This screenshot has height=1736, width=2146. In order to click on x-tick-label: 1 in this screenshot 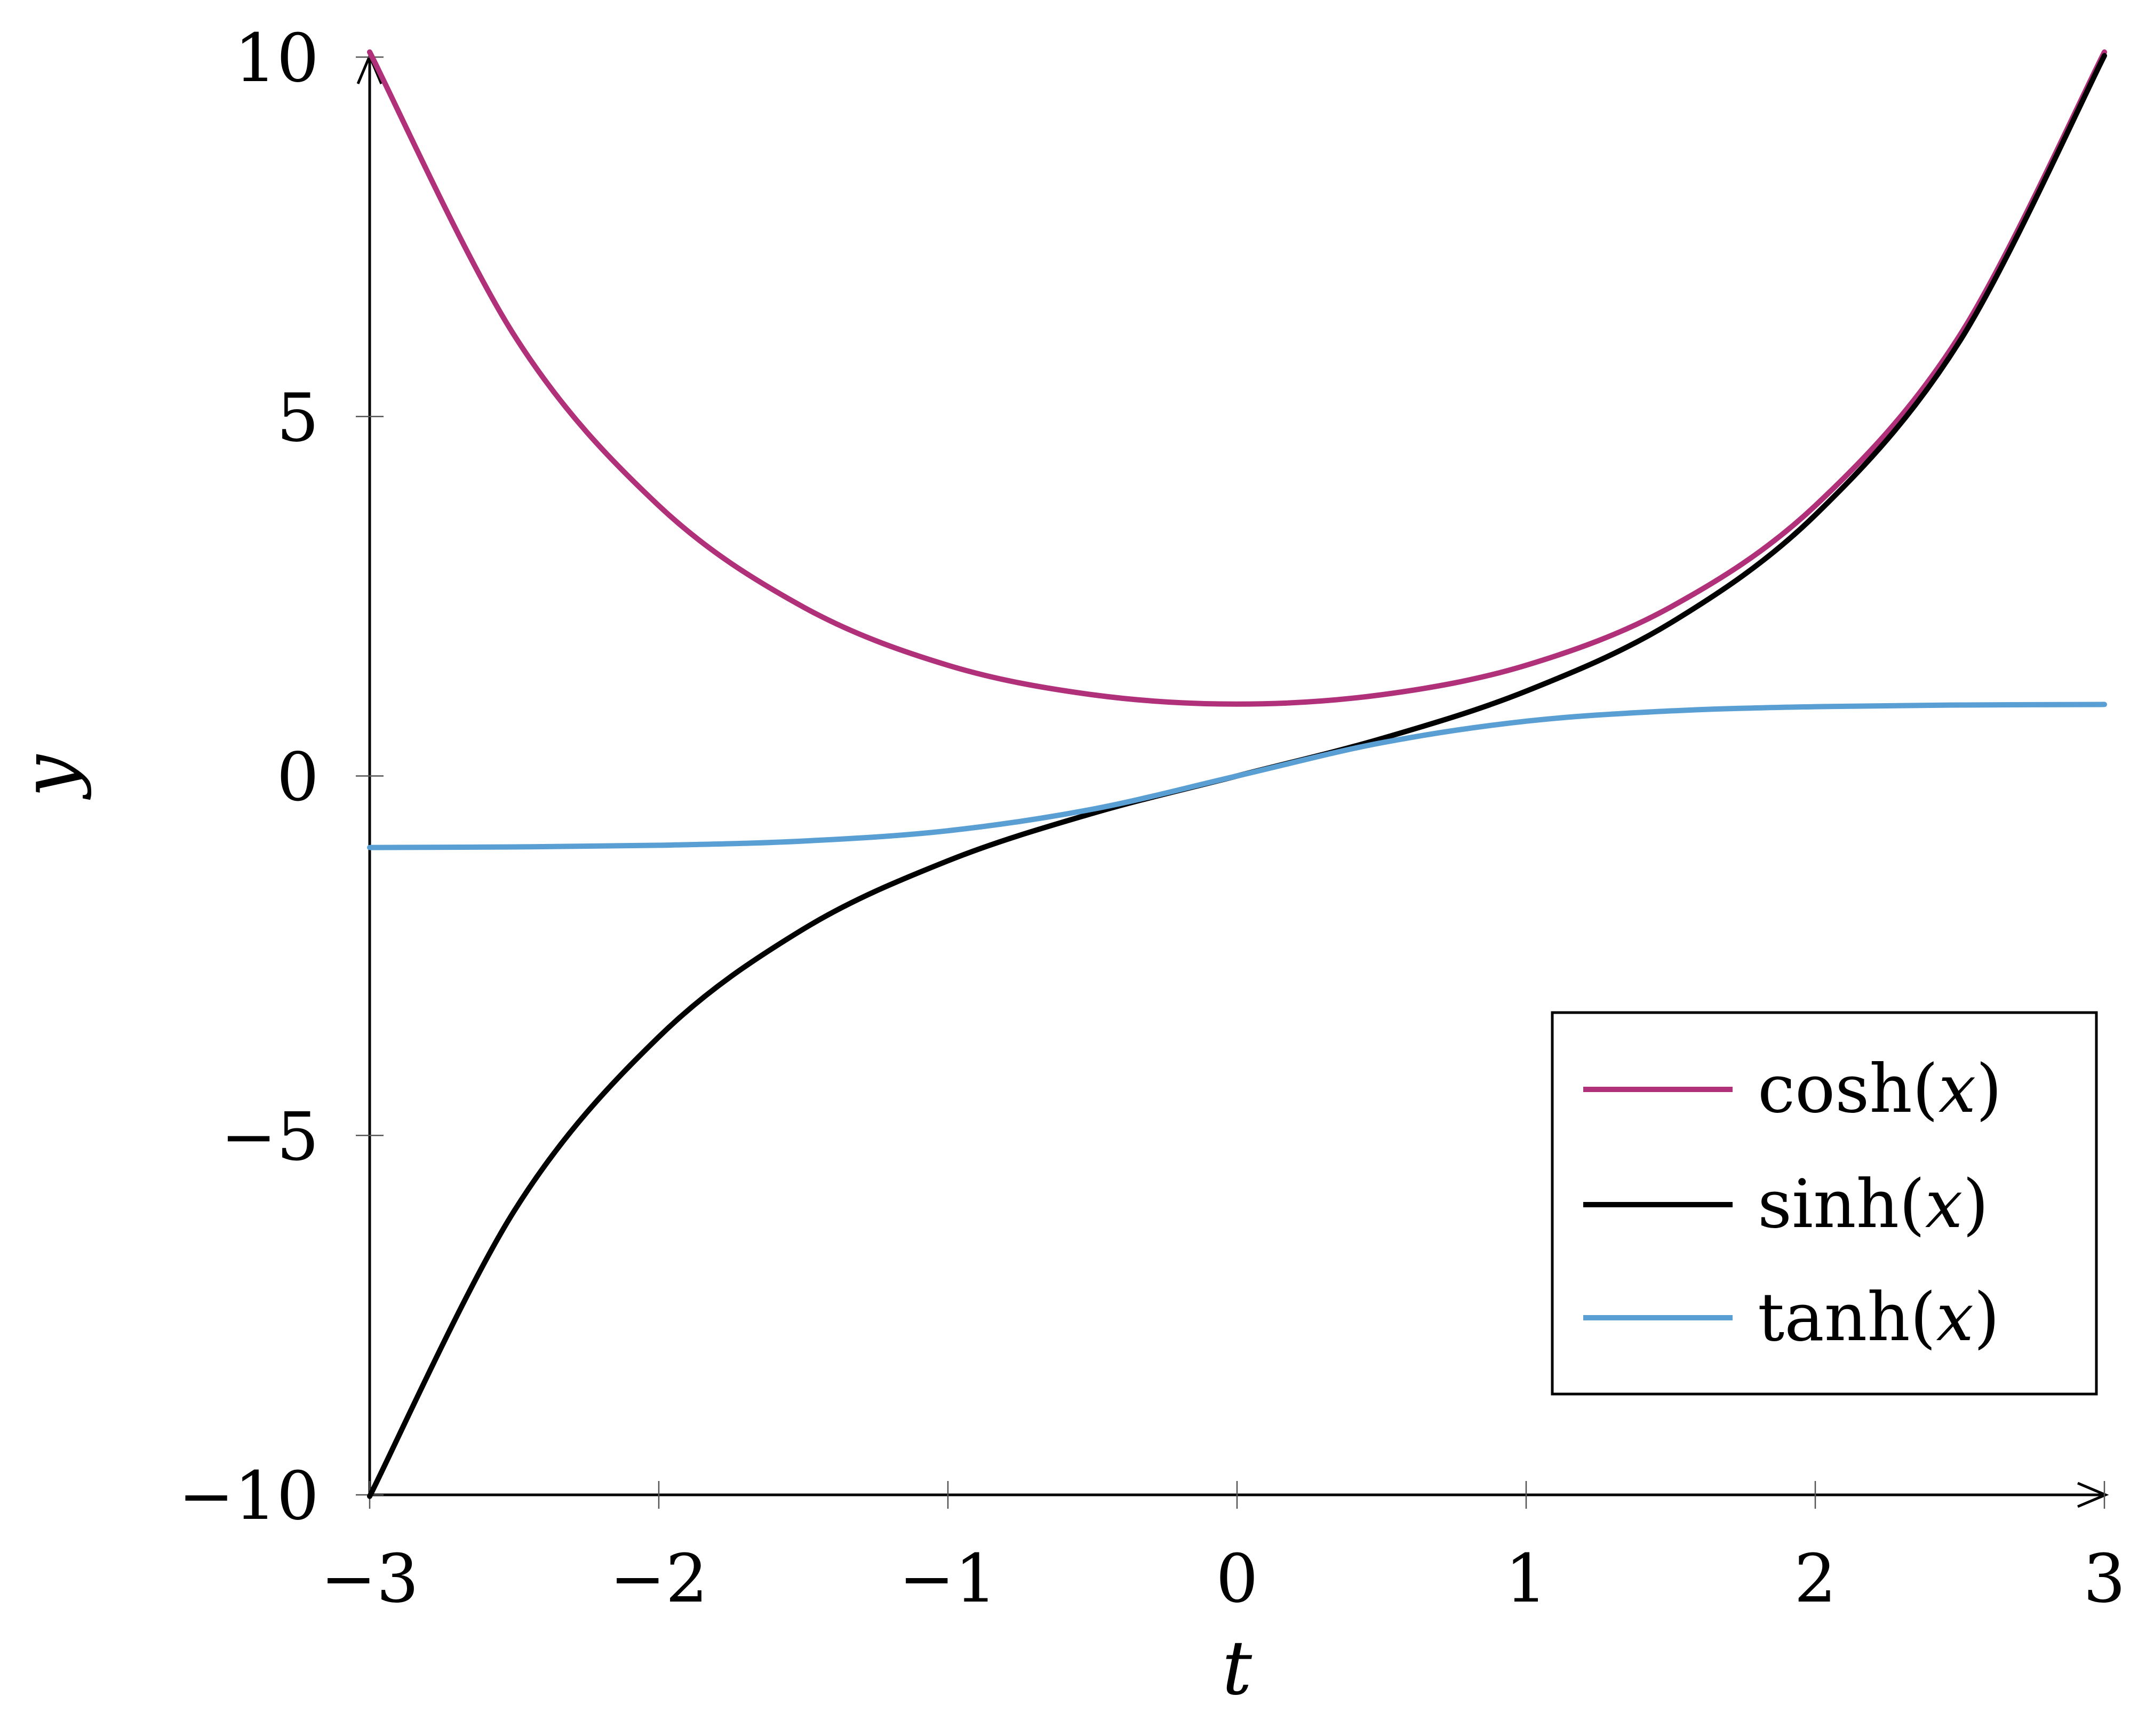, I will do `click(1526, 1579)`.